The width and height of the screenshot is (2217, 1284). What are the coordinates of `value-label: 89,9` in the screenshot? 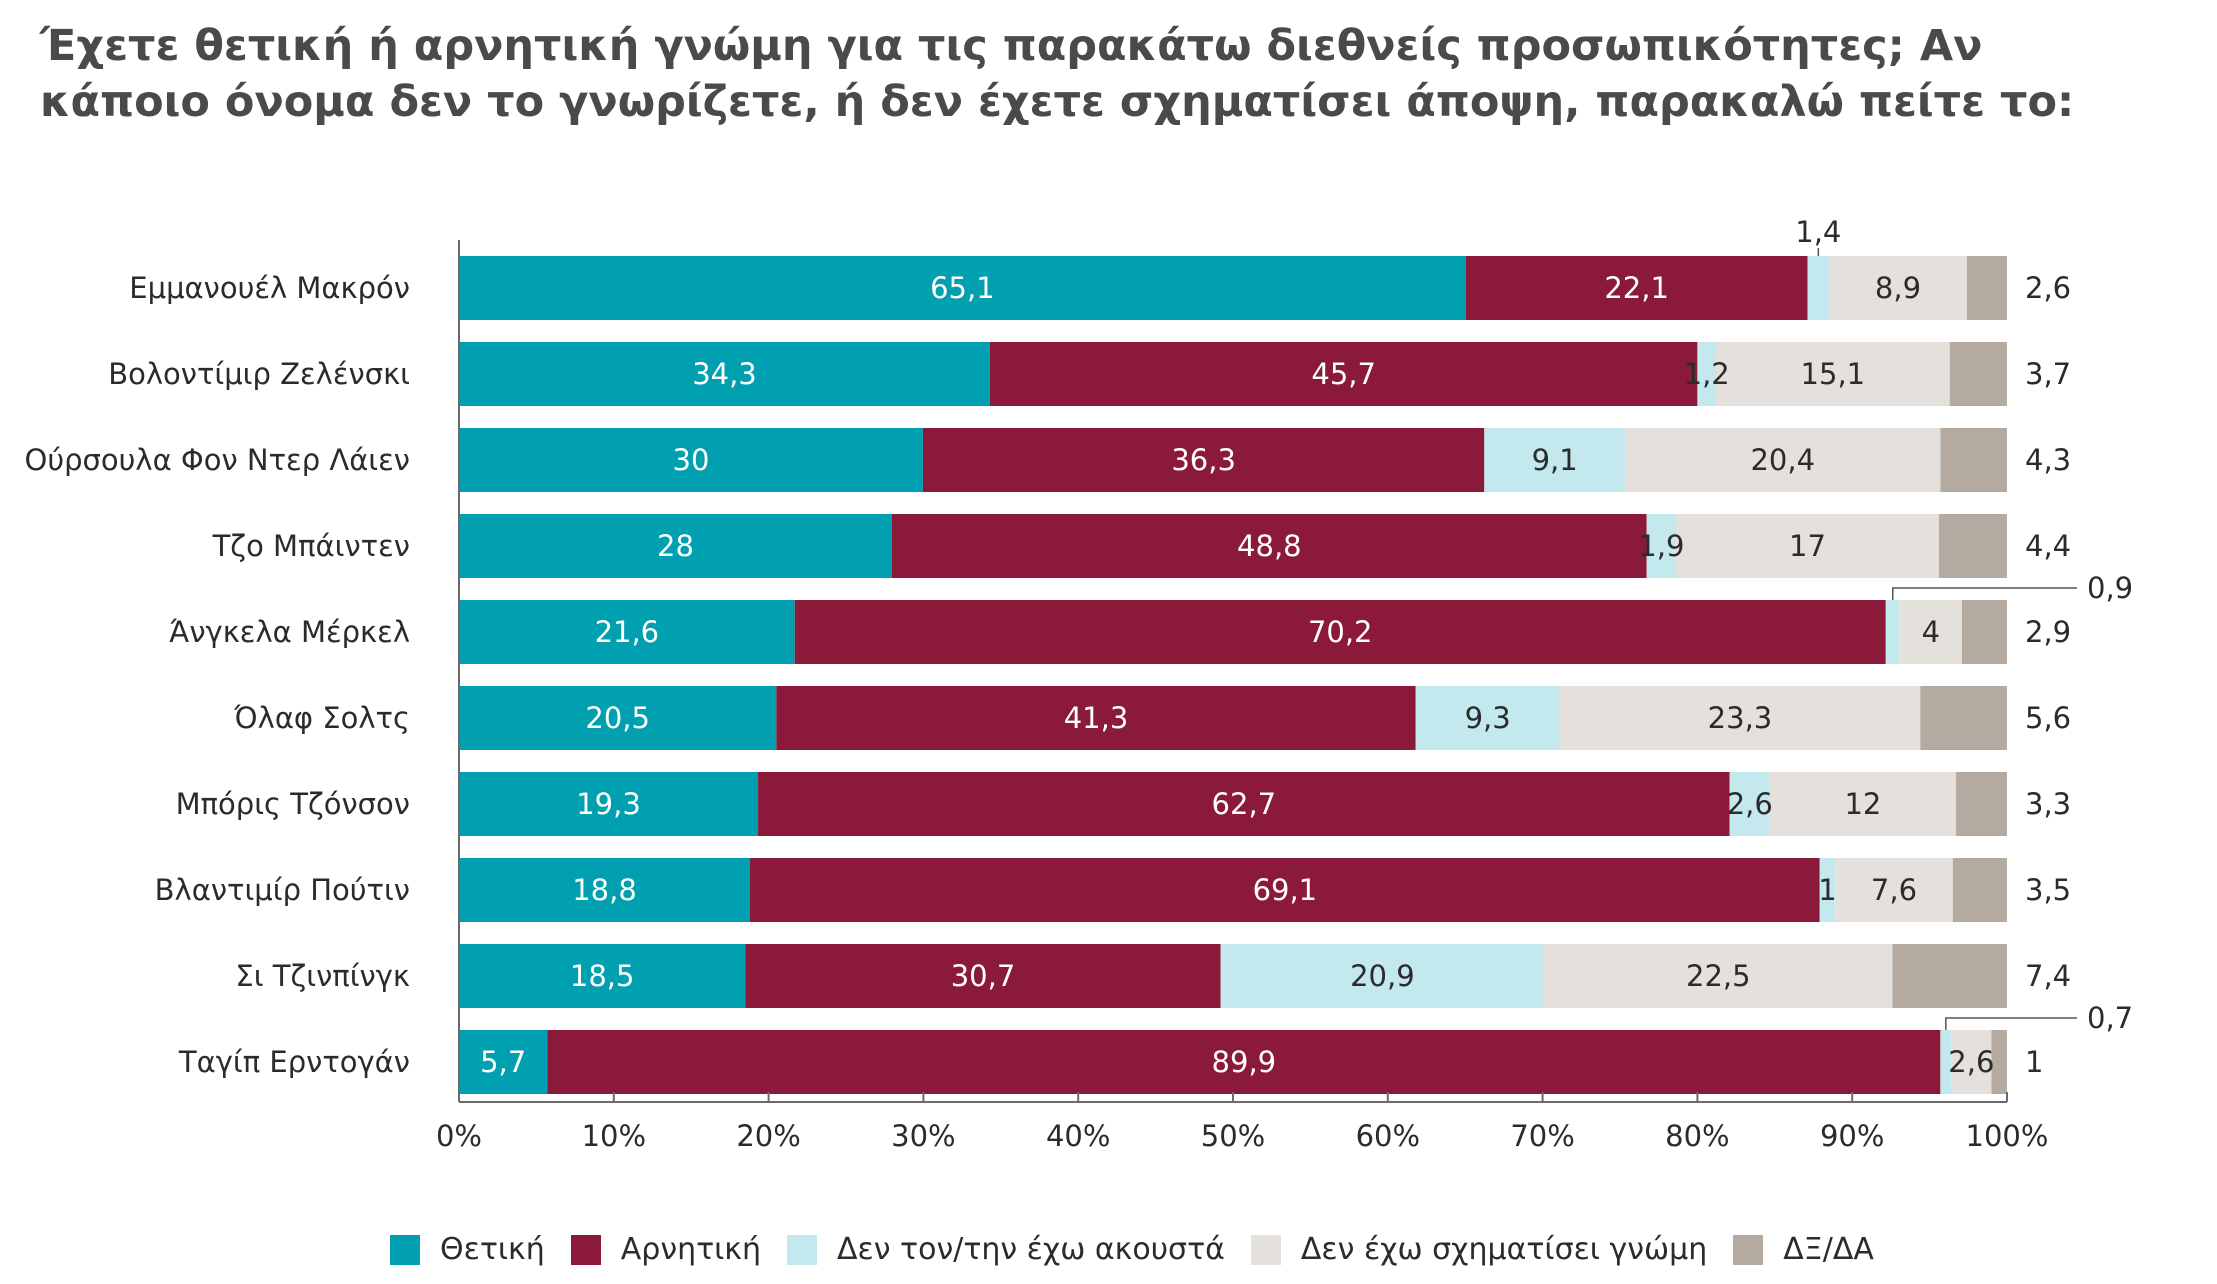 It's located at (1244, 1062).